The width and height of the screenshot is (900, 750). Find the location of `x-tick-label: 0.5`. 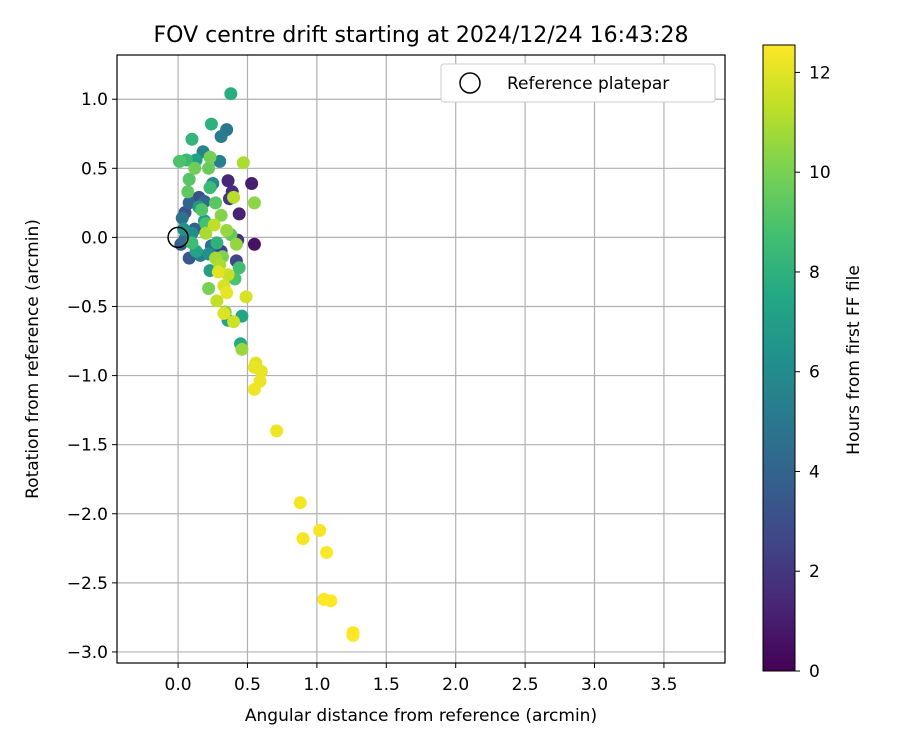

x-tick-label: 0.5 is located at coordinates (247, 685).